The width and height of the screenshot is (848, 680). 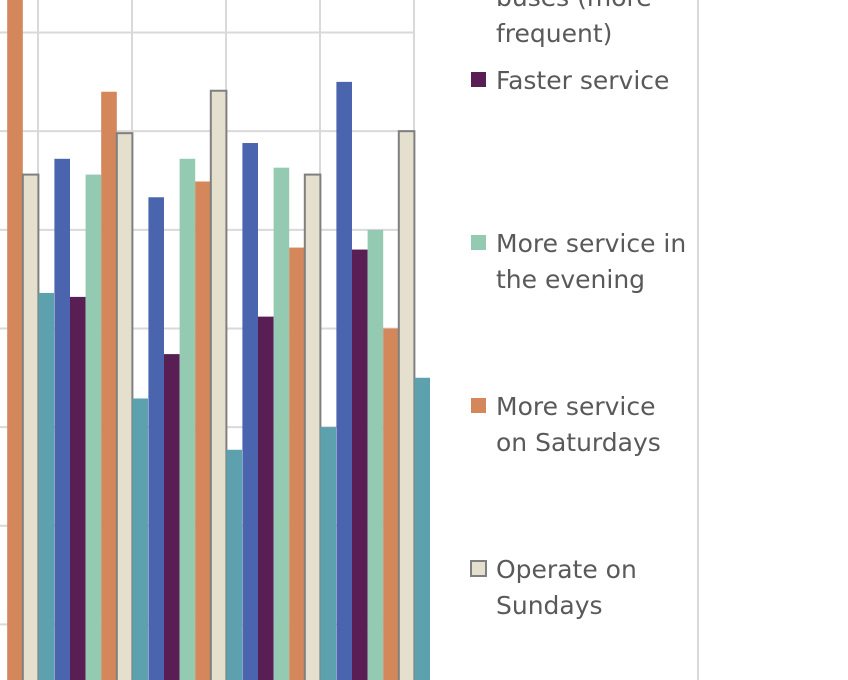 I want to click on legend-label-0-line-0: buses (more, so click(x=574, y=6).